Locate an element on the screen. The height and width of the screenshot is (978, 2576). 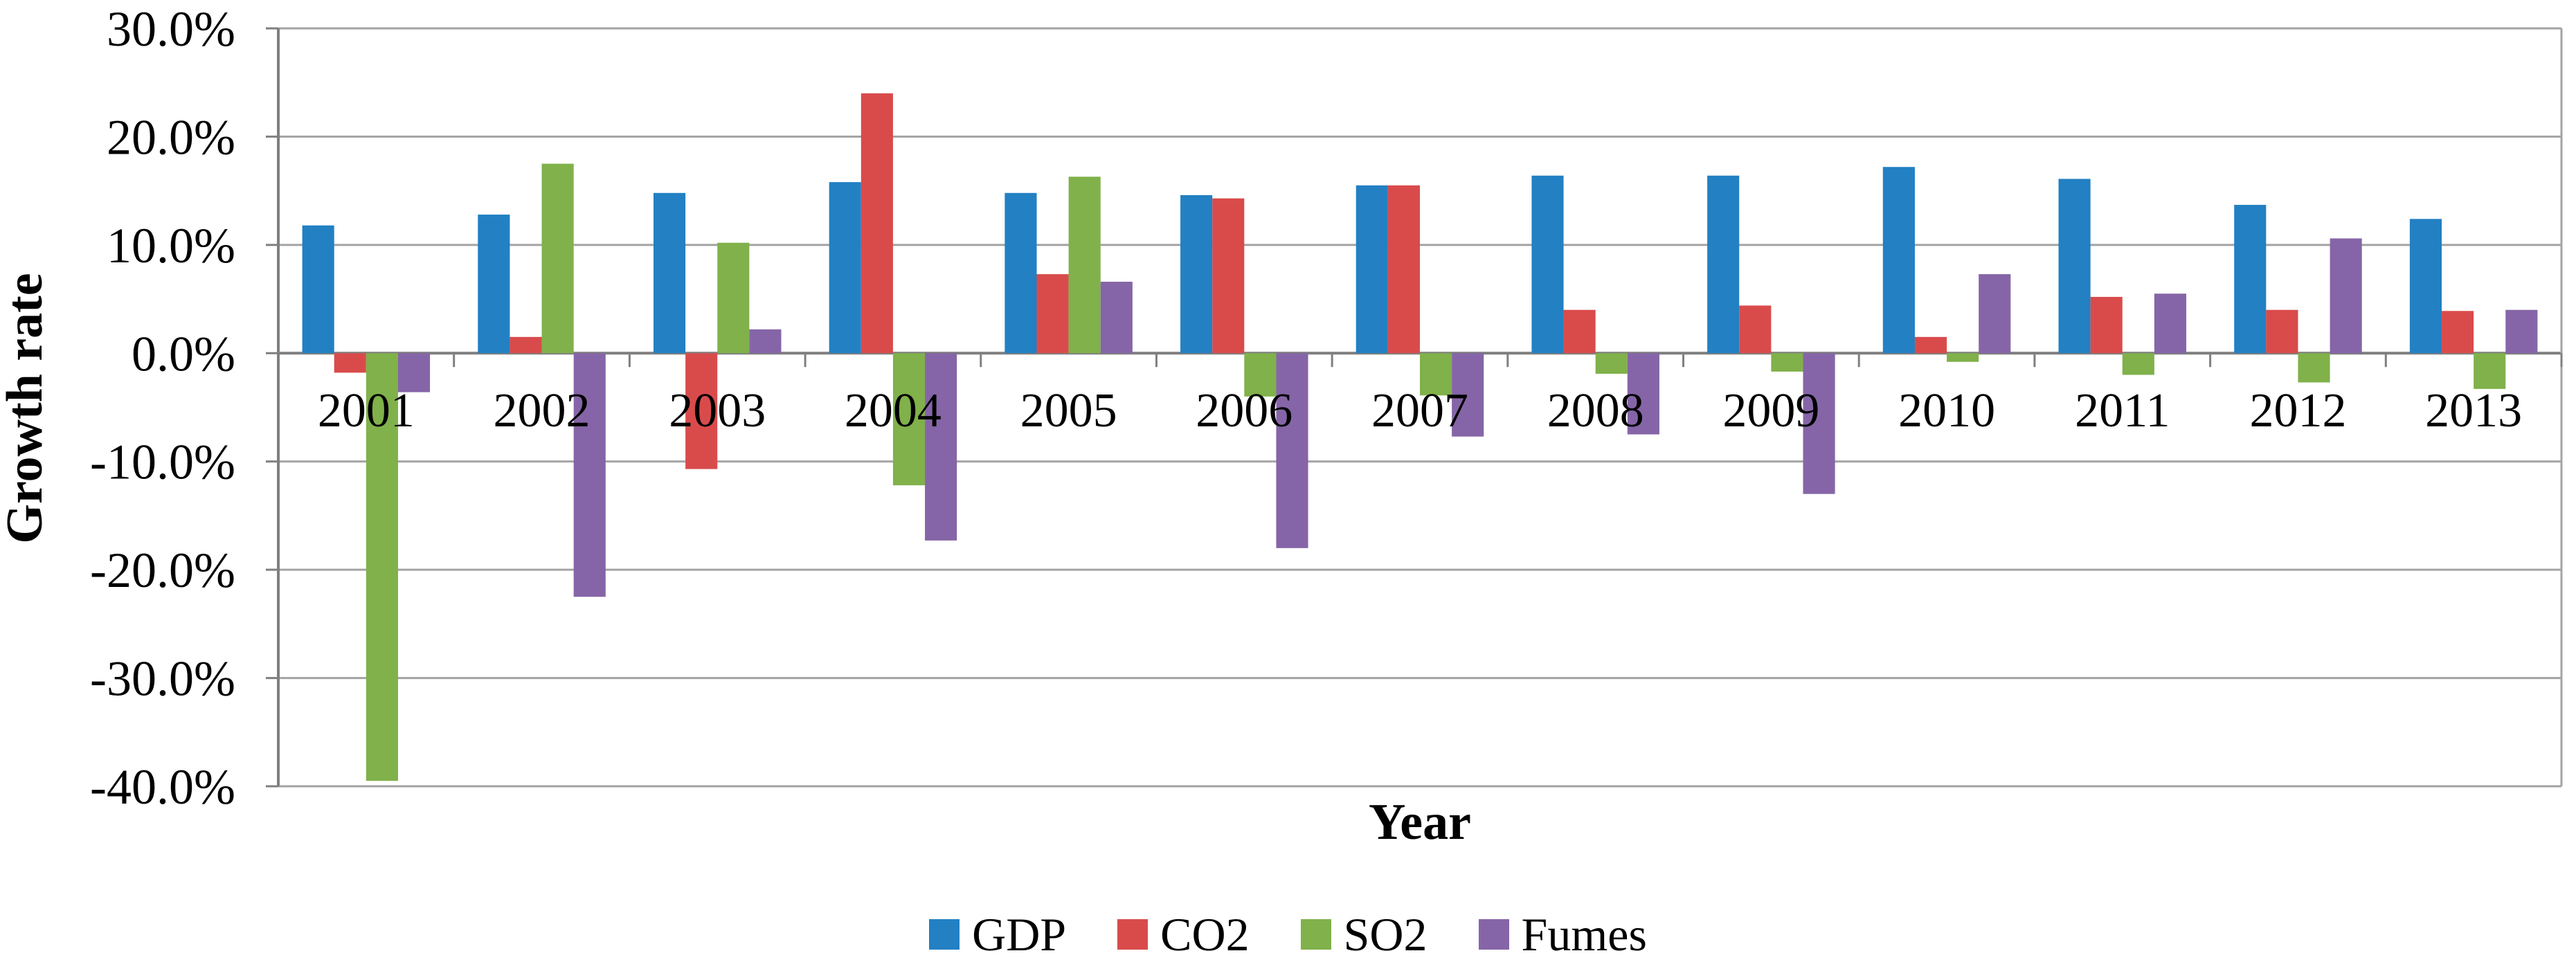
bar-CO2-2005 is located at coordinates (1052, 314).